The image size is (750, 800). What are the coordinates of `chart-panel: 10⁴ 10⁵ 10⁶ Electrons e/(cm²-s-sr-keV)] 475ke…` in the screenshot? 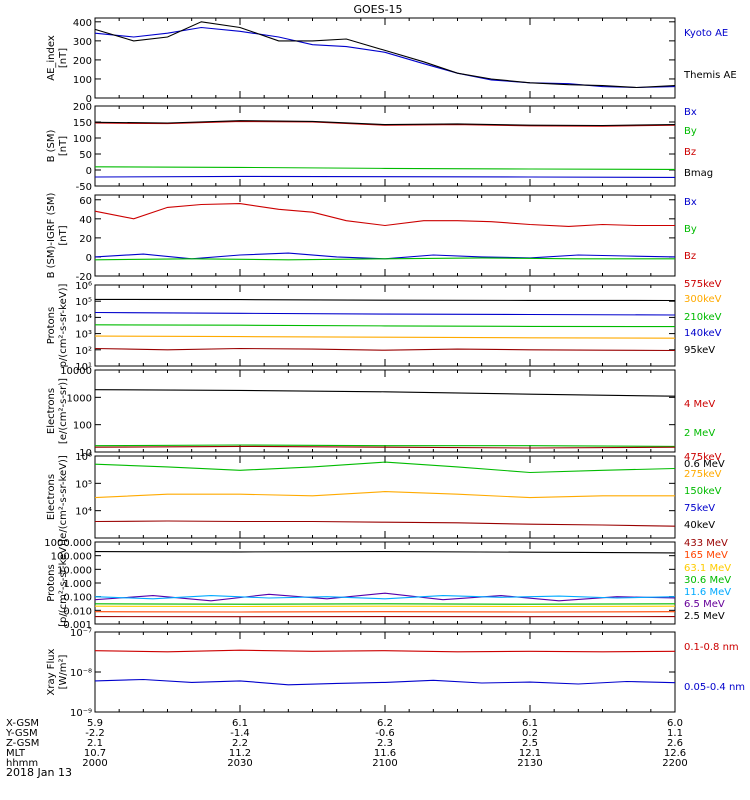 It's located at (384, 495).